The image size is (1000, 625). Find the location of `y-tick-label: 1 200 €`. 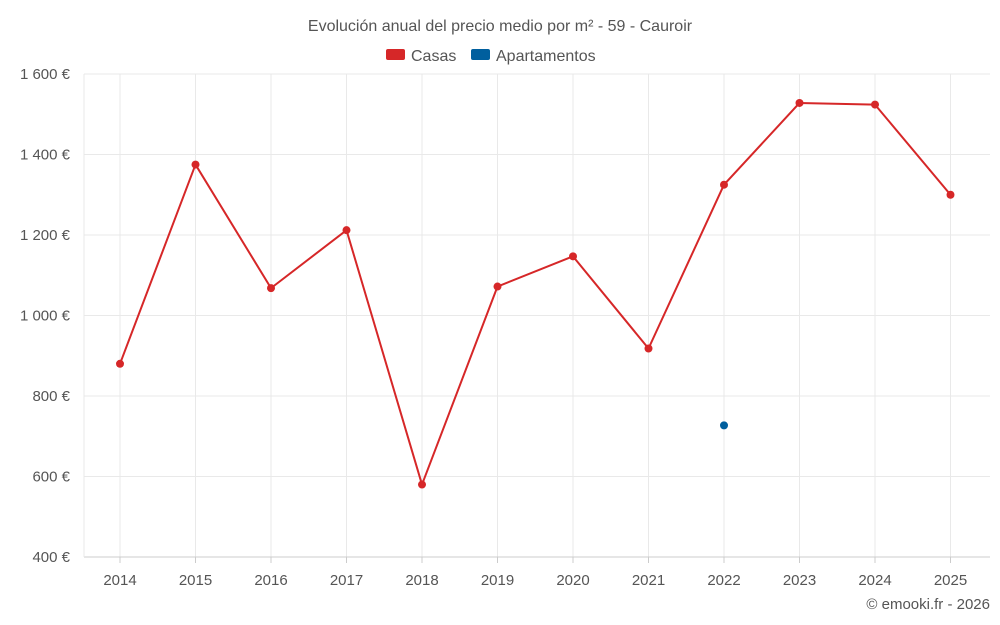

y-tick-label: 1 200 € is located at coordinates (45, 235).